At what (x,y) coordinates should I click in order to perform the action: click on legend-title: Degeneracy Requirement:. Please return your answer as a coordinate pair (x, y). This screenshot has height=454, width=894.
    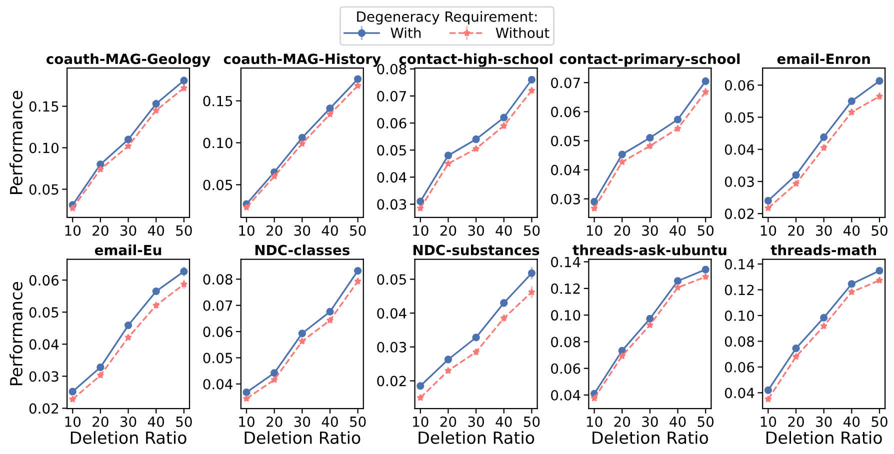
    Looking at the image, I should click on (447, 18).